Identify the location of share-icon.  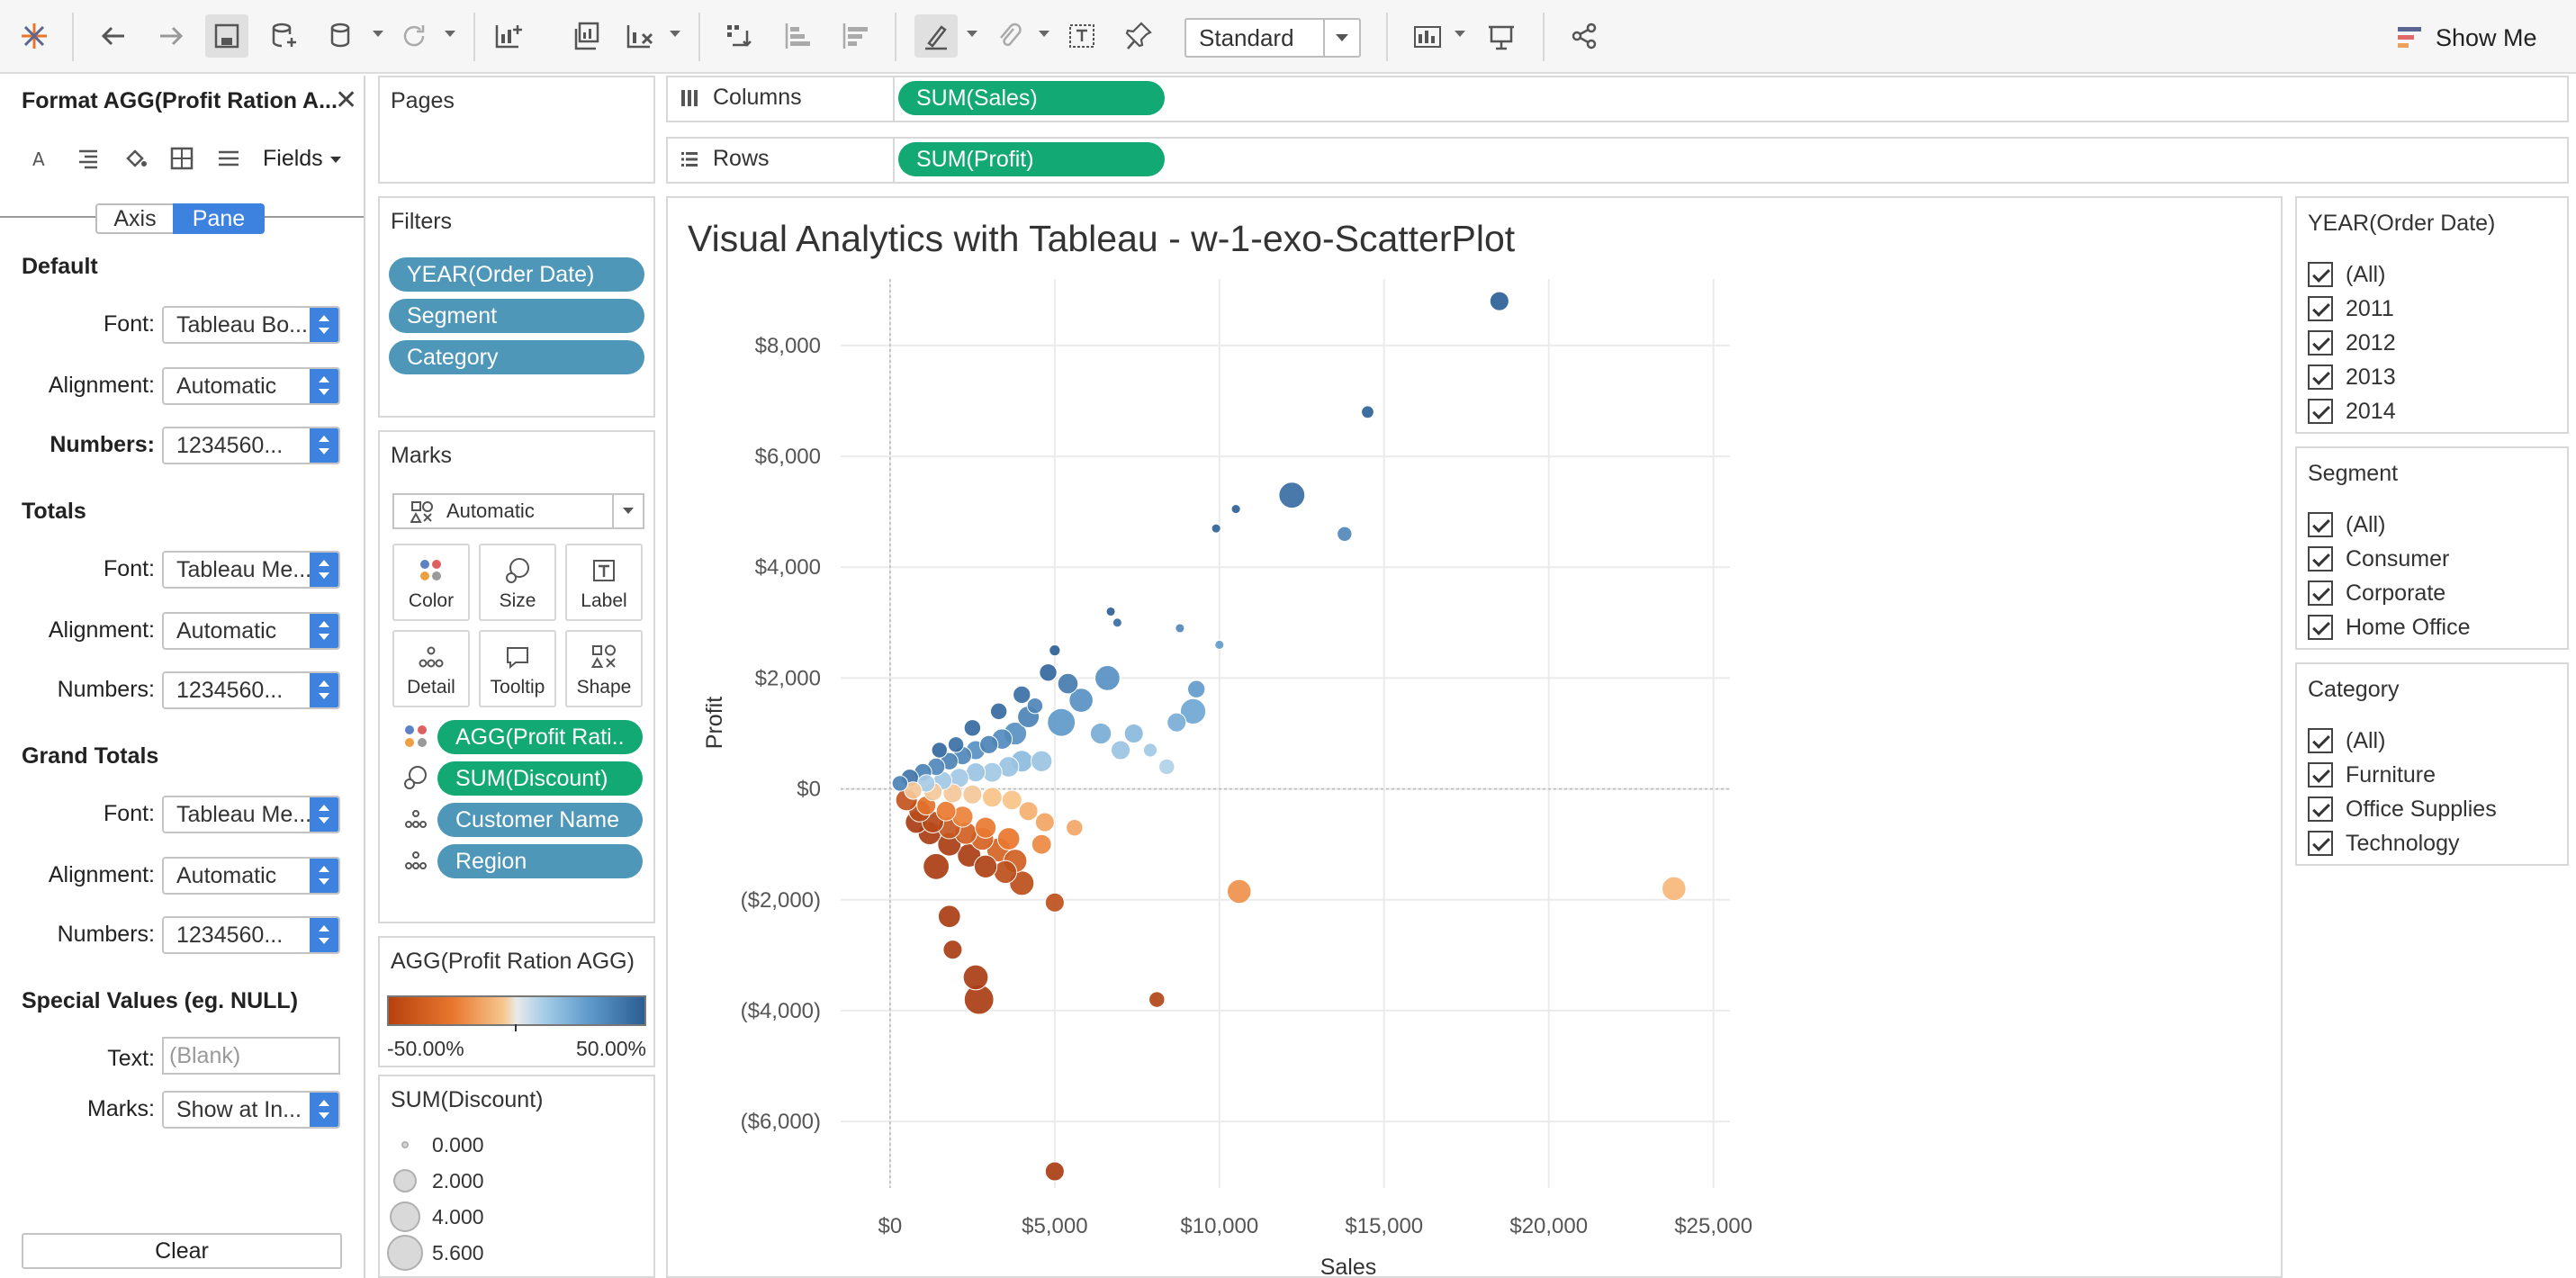
(1584, 36).